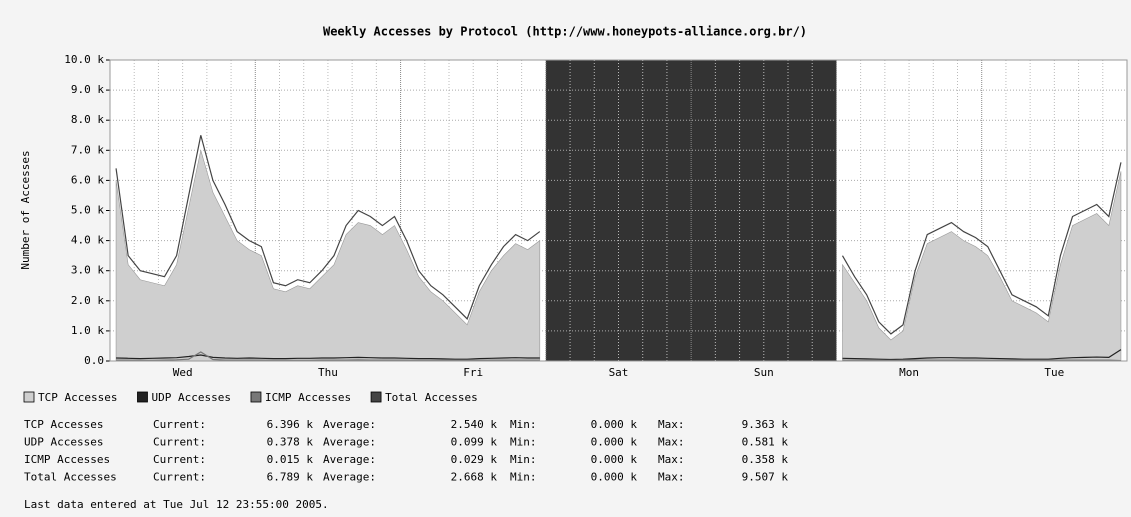 The height and width of the screenshot is (517, 1131). What do you see at coordinates (84, 59) in the screenshot?
I see `y-tick-label: 10.0 k` at bounding box center [84, 59].